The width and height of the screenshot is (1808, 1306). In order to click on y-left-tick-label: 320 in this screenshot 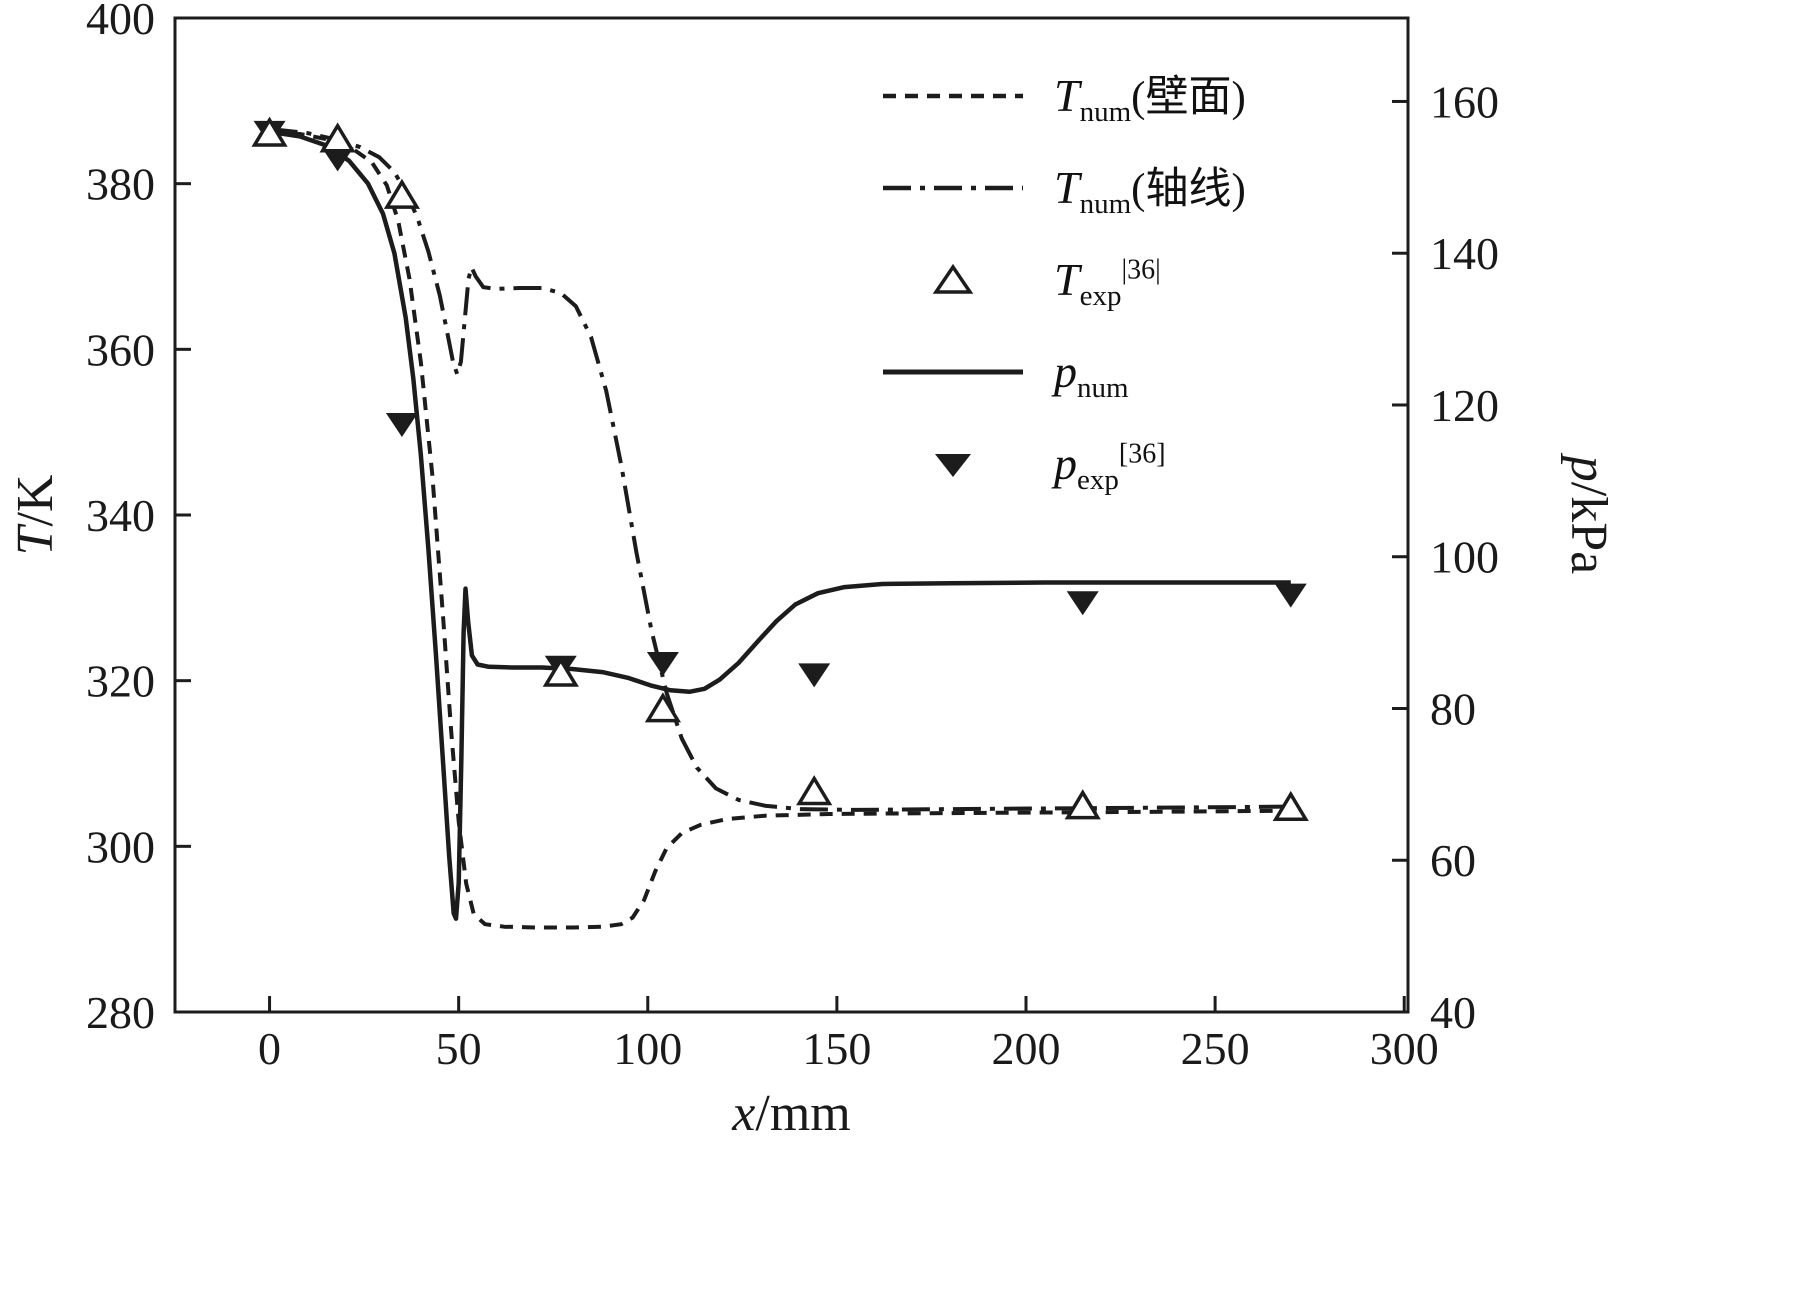, I will do `click(120, 681)`.